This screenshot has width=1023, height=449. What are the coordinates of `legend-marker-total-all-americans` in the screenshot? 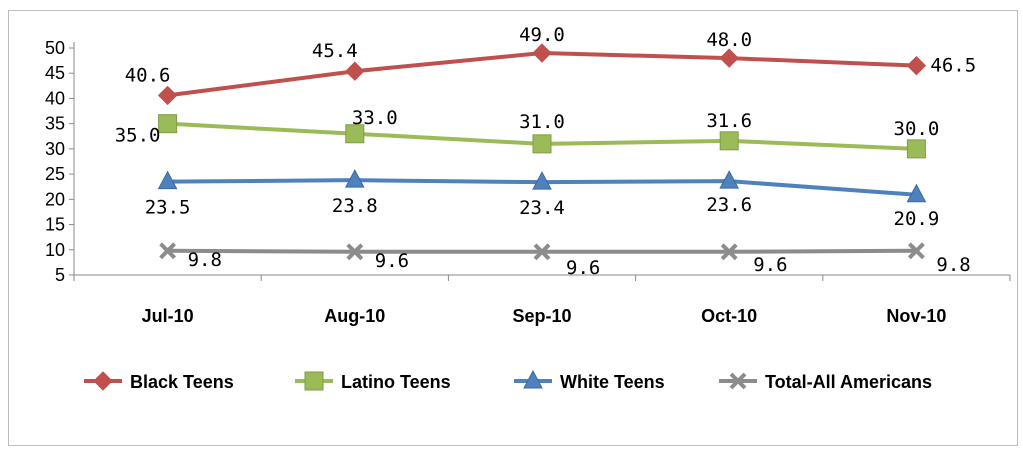 It's located at (738, 381).